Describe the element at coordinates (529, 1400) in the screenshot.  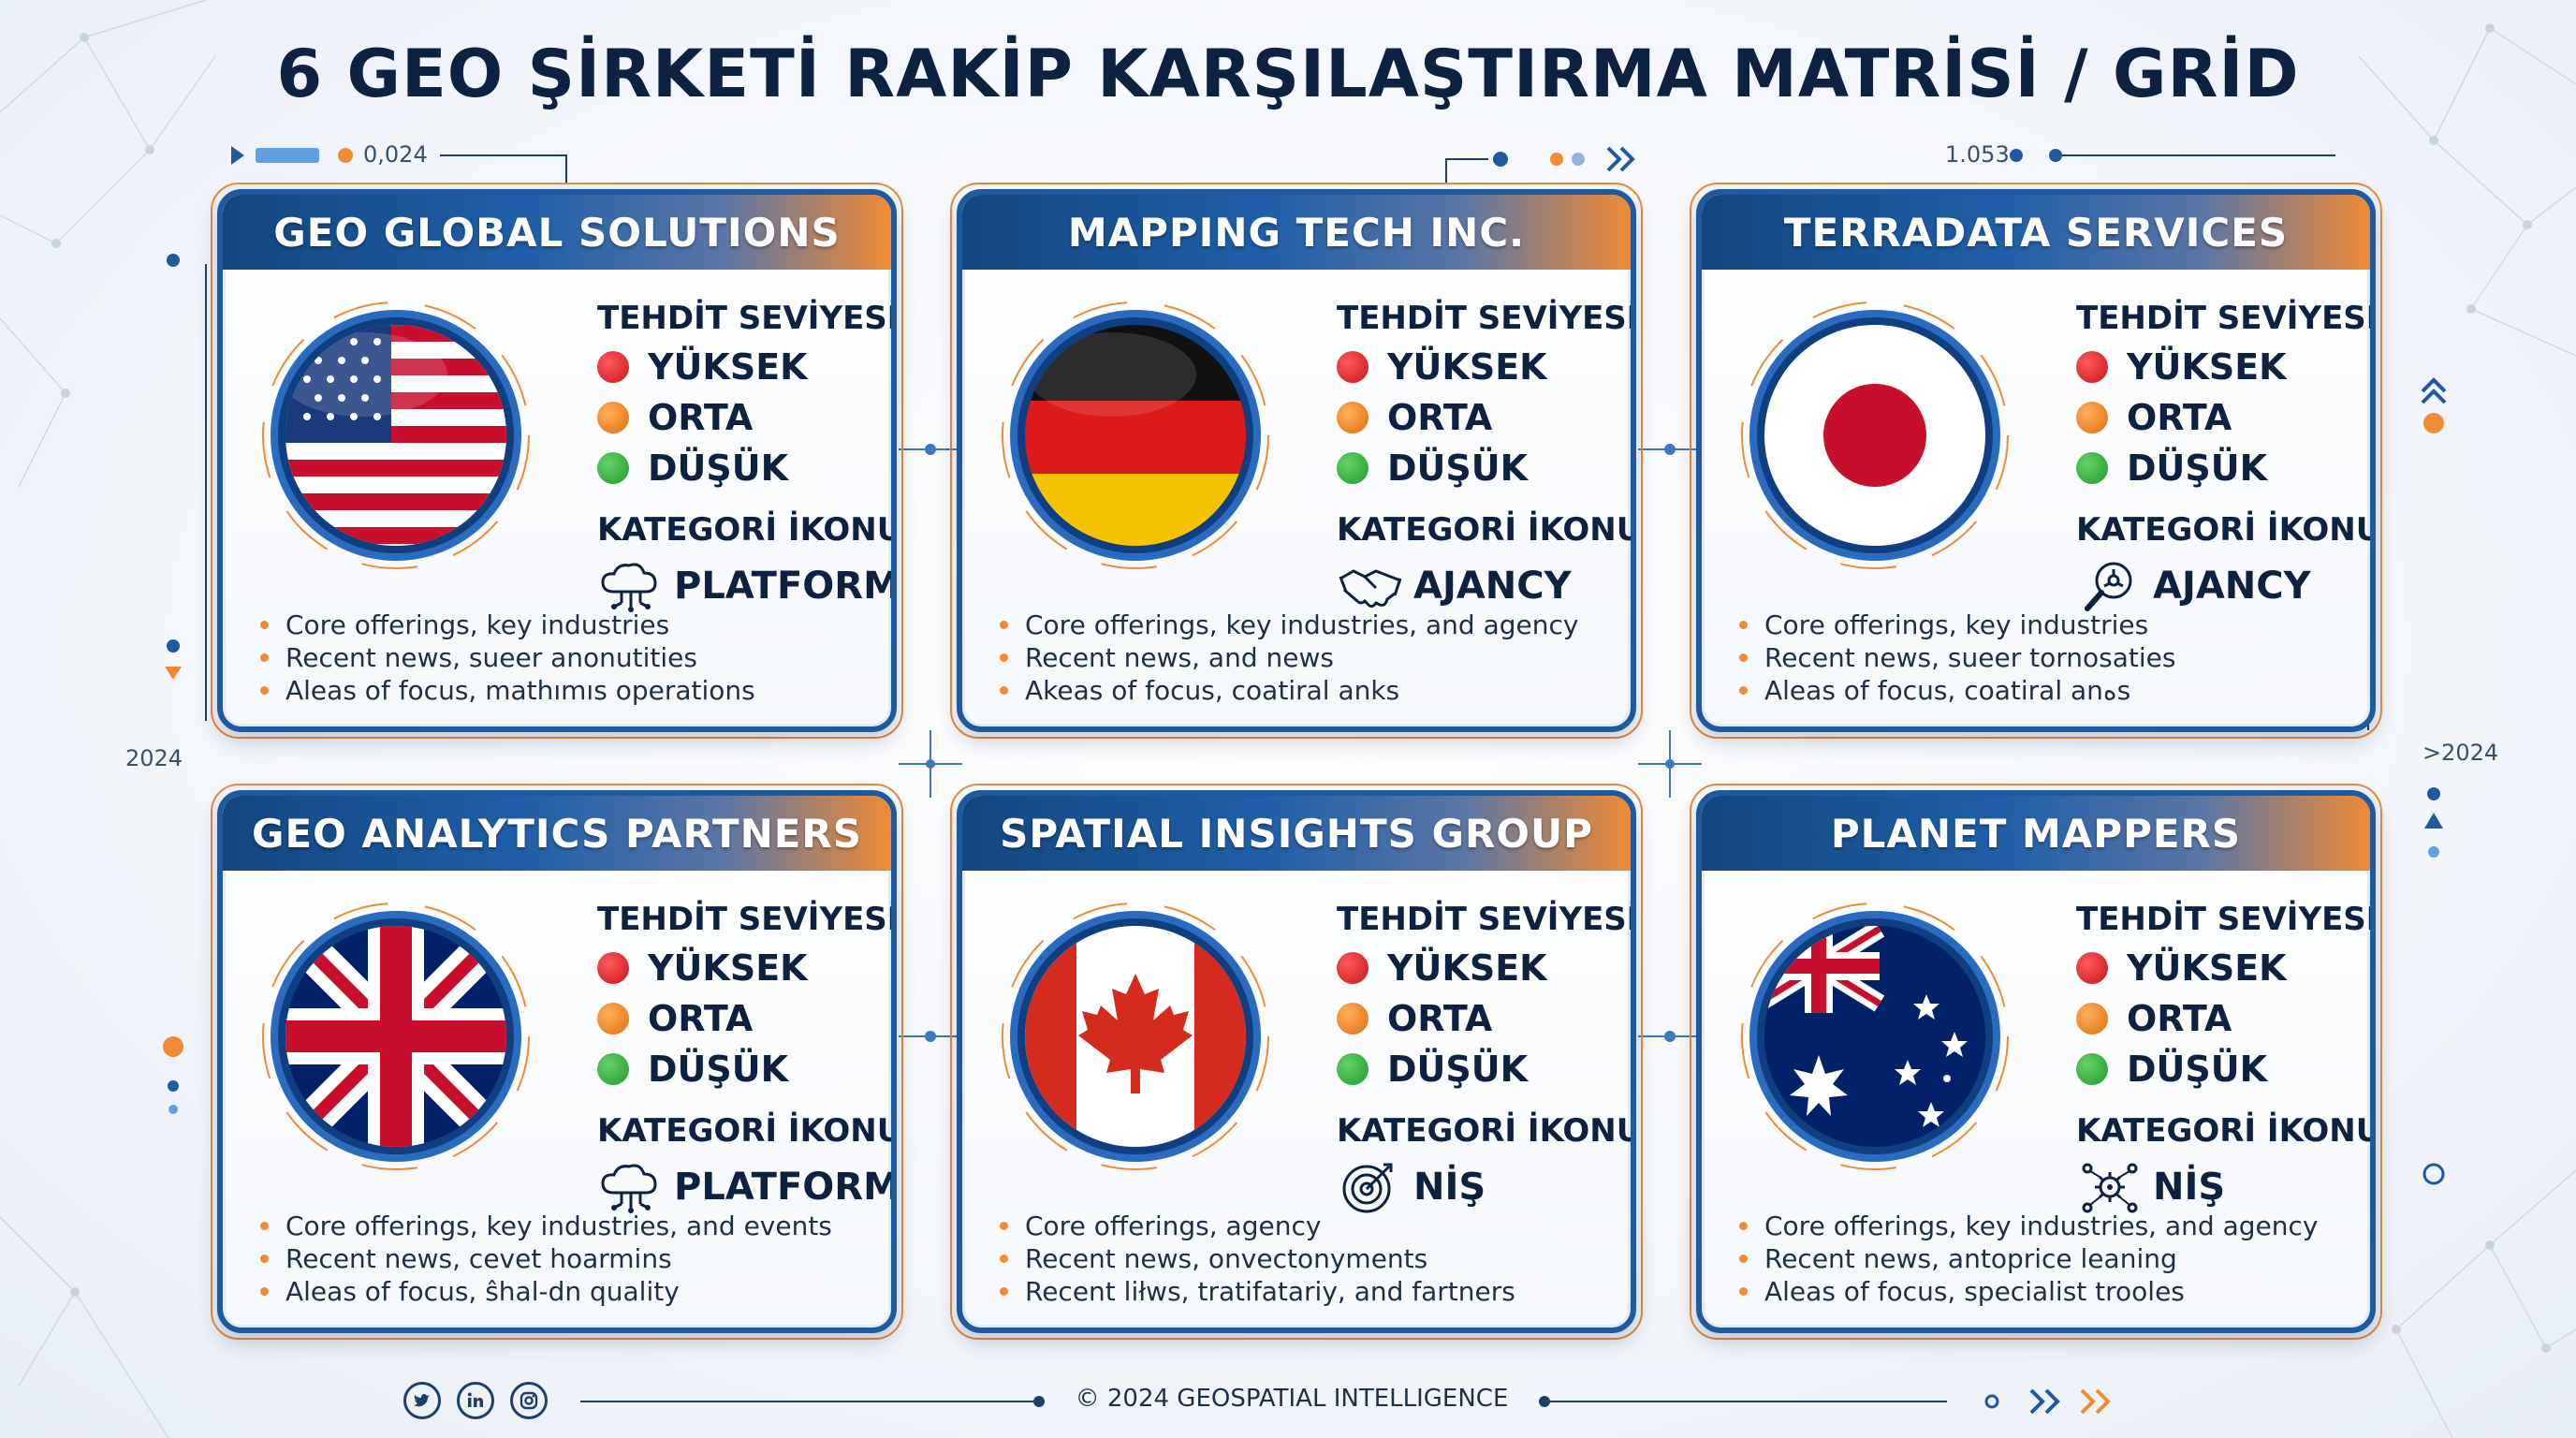
I see `instagram-icon` at that location.